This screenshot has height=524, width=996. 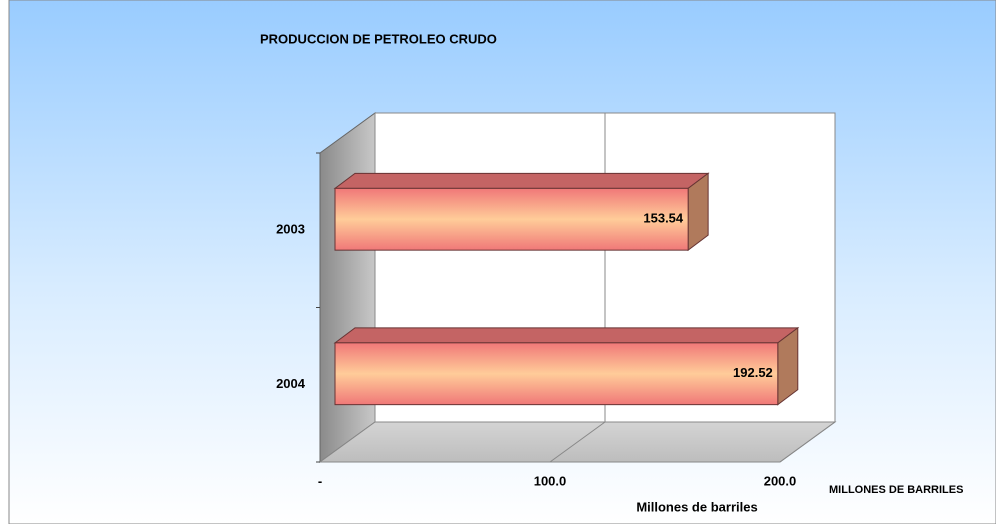 What do you see at coordinates (753, 372) in the screenshot?
I see `value-label: 192.52` at bounding box center [753, 372].